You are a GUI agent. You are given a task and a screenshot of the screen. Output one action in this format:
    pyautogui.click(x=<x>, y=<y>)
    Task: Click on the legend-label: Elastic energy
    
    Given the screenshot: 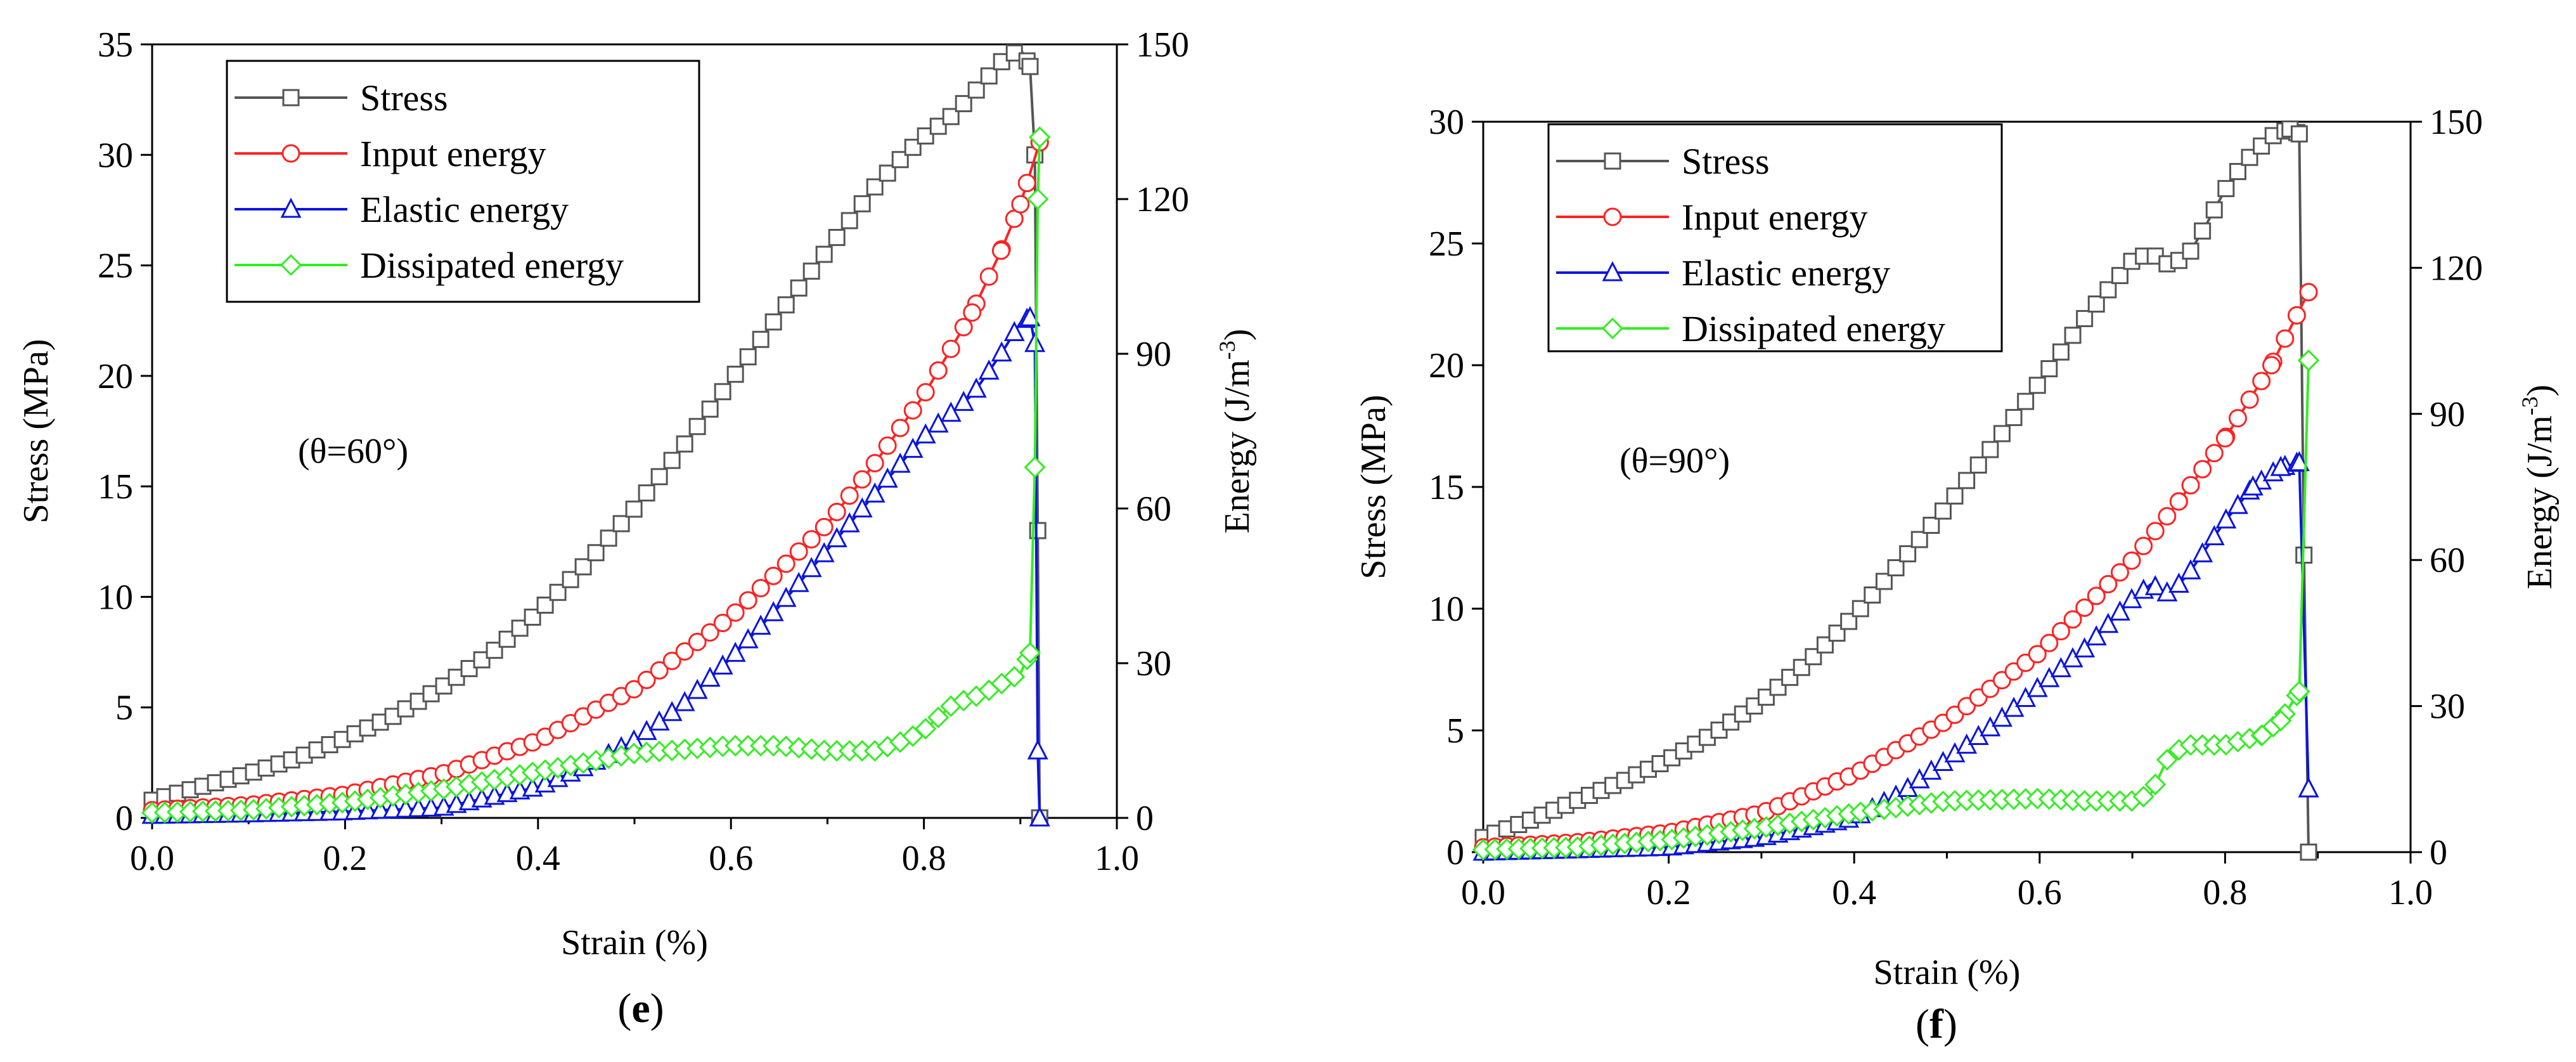 What is the action you would take?
    pyautogui.click(x=465, y=209)
    